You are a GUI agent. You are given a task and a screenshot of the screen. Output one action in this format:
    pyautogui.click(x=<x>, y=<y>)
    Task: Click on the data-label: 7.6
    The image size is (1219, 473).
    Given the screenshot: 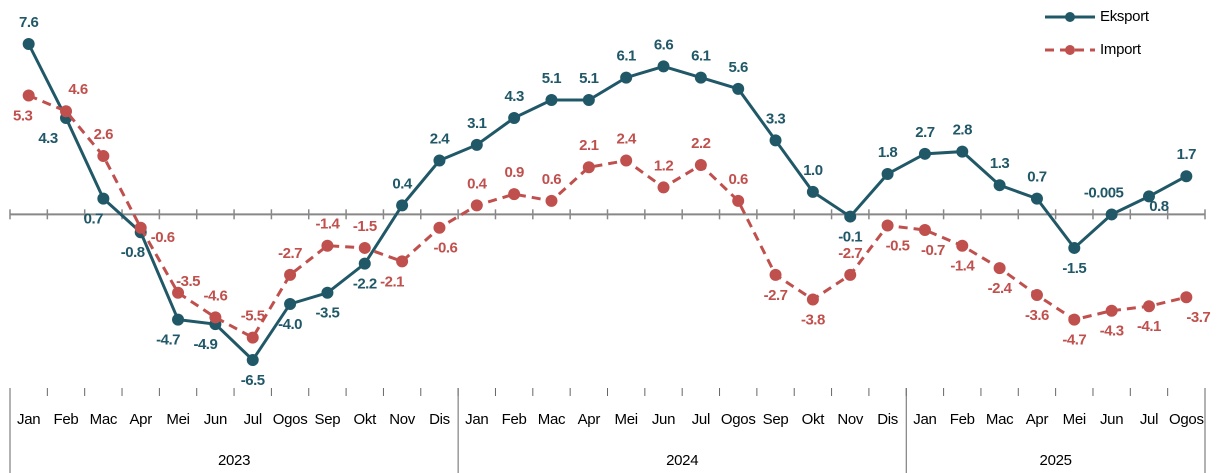 What is the action you would take?
    pyautogui.click(x=29, y=22)
    